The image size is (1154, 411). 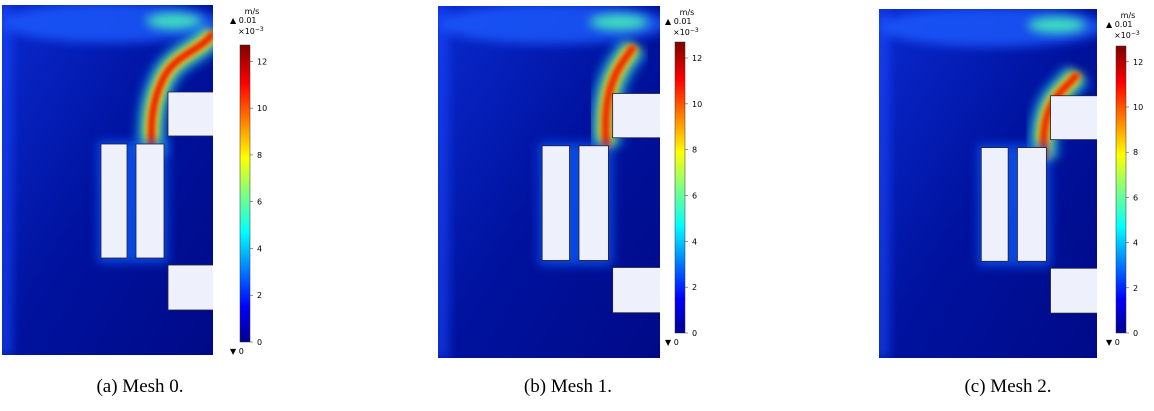 I want to click on caption: (c) Mesh 2., so click(x=1007, y=386).